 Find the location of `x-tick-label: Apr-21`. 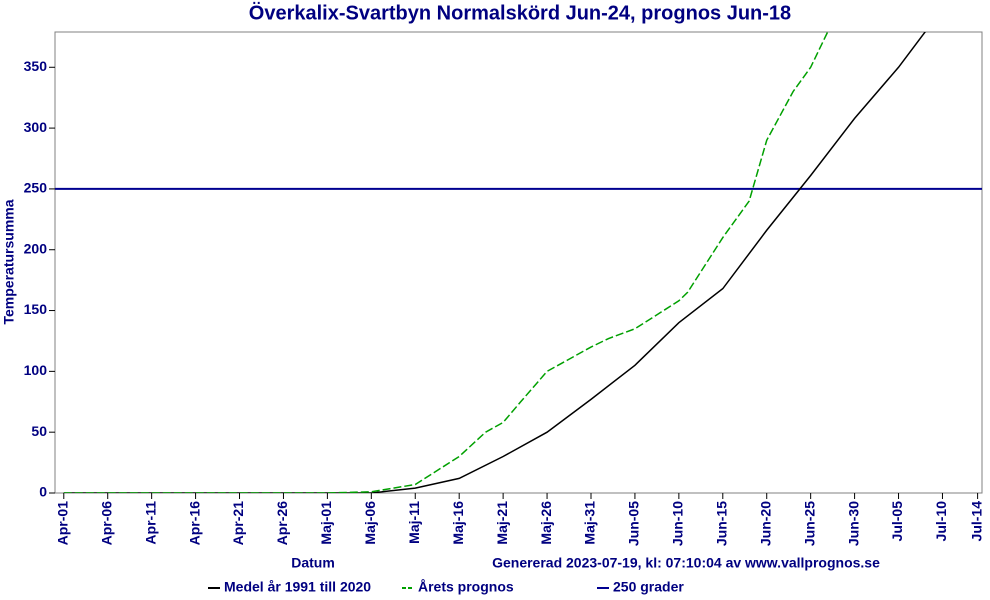

x-tick-label: Apr-21 is located at coordinates (238, 523).